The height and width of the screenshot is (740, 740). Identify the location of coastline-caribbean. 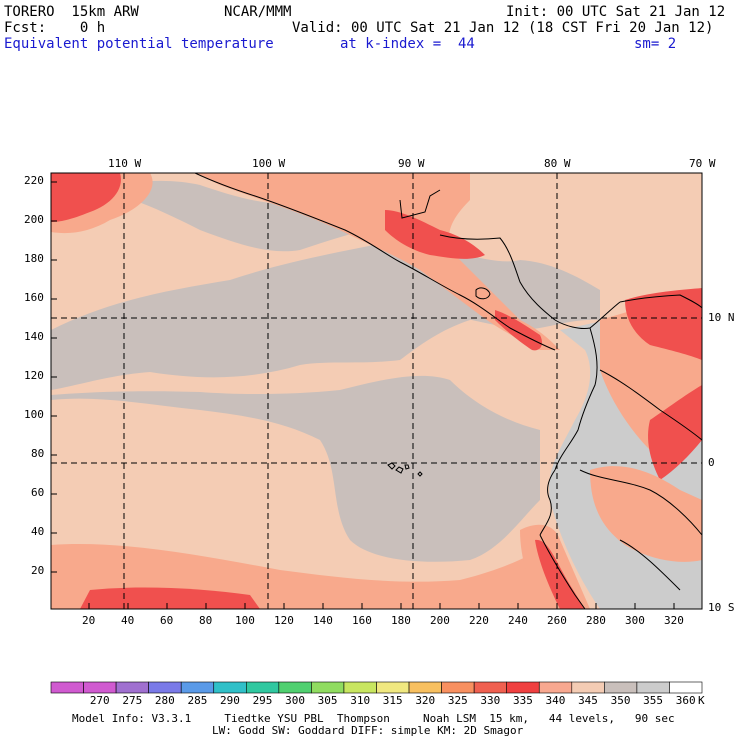
(497, 277).